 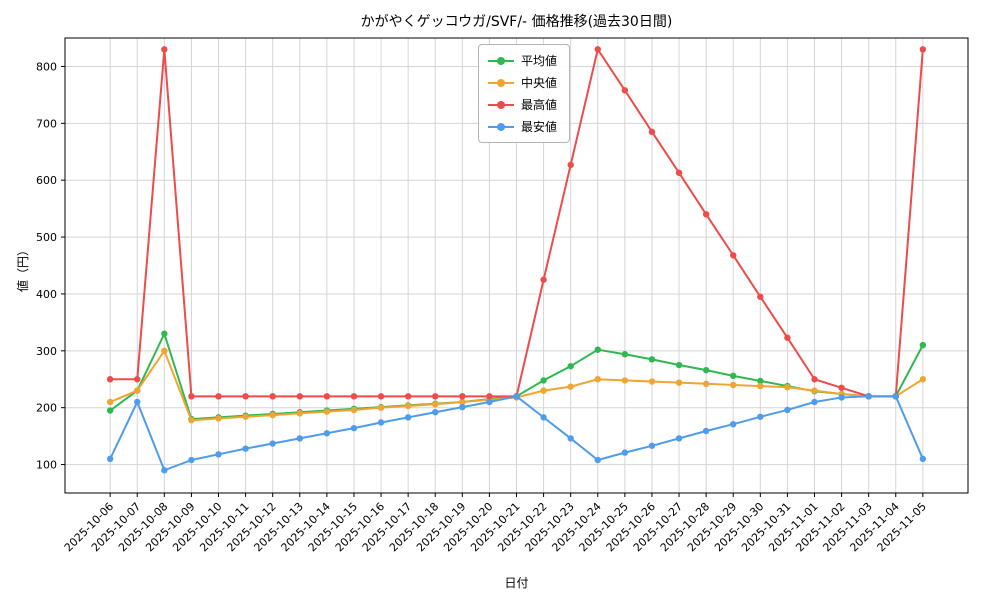 I want to click on chart-legend: 平均値中央値最高値最安値, so click(x=524, y=93).